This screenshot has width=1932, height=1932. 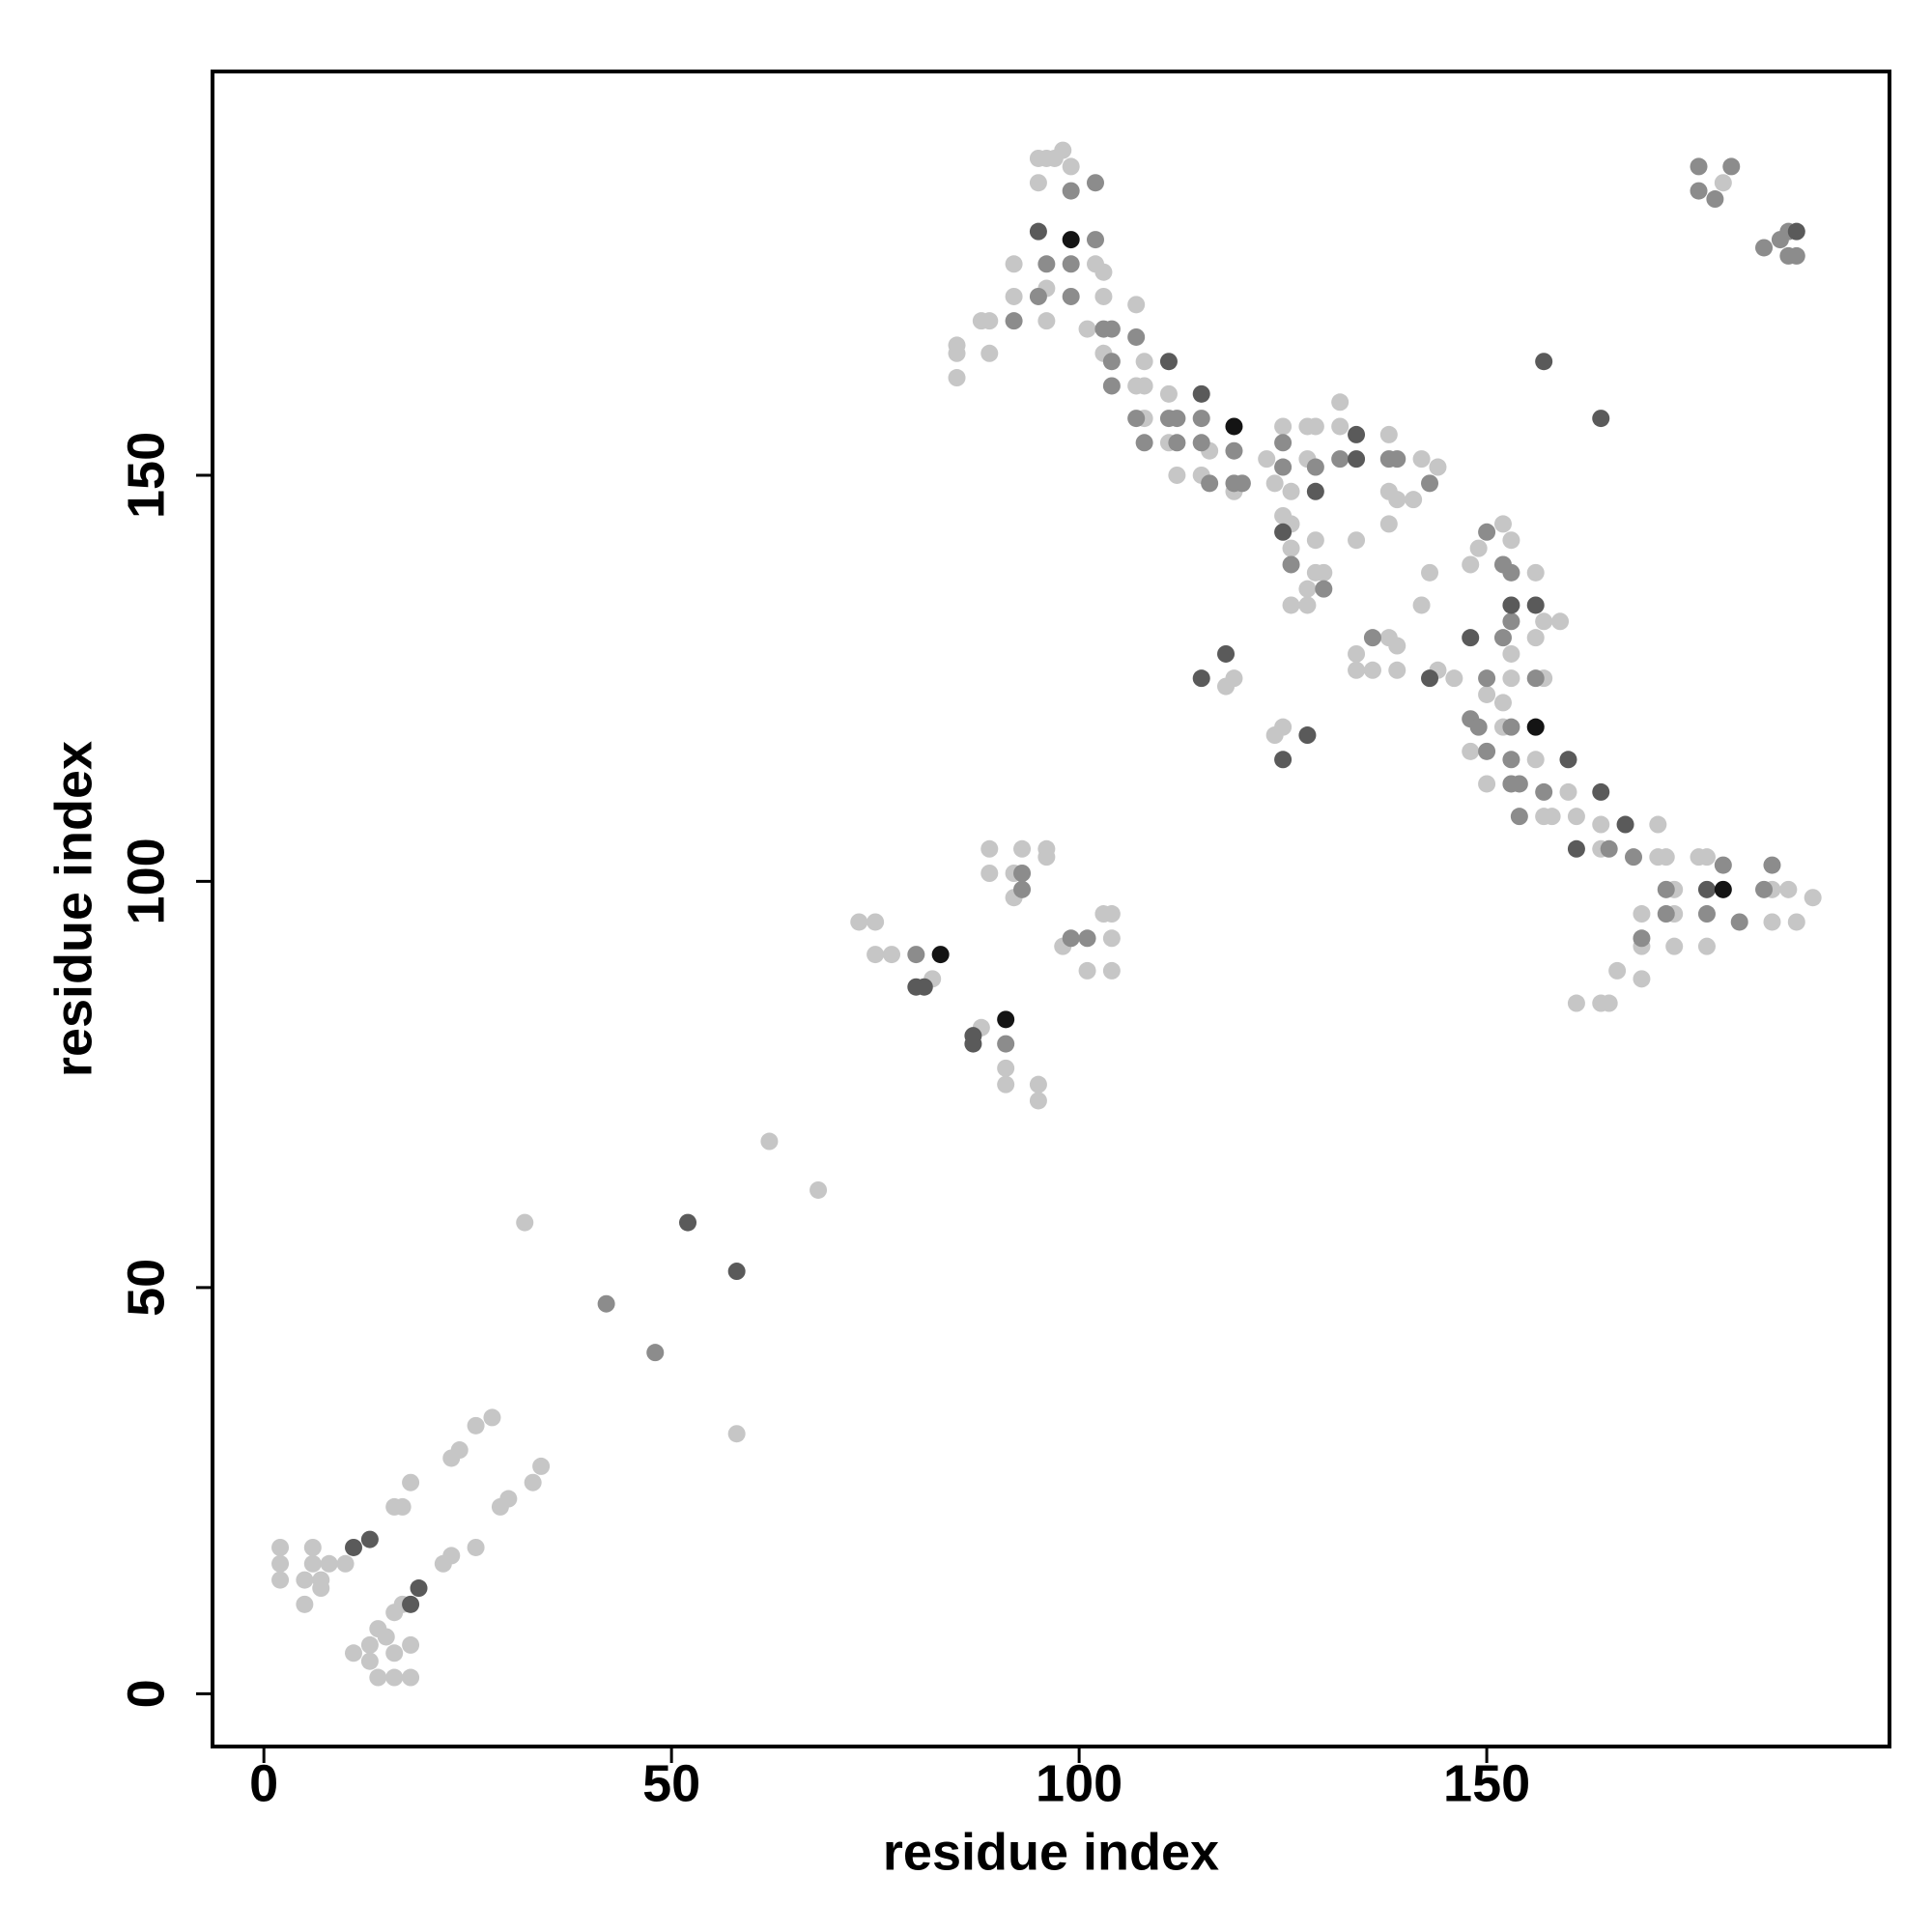 I want to click on x-tick-label: 0, so click(x=263, y=1783).